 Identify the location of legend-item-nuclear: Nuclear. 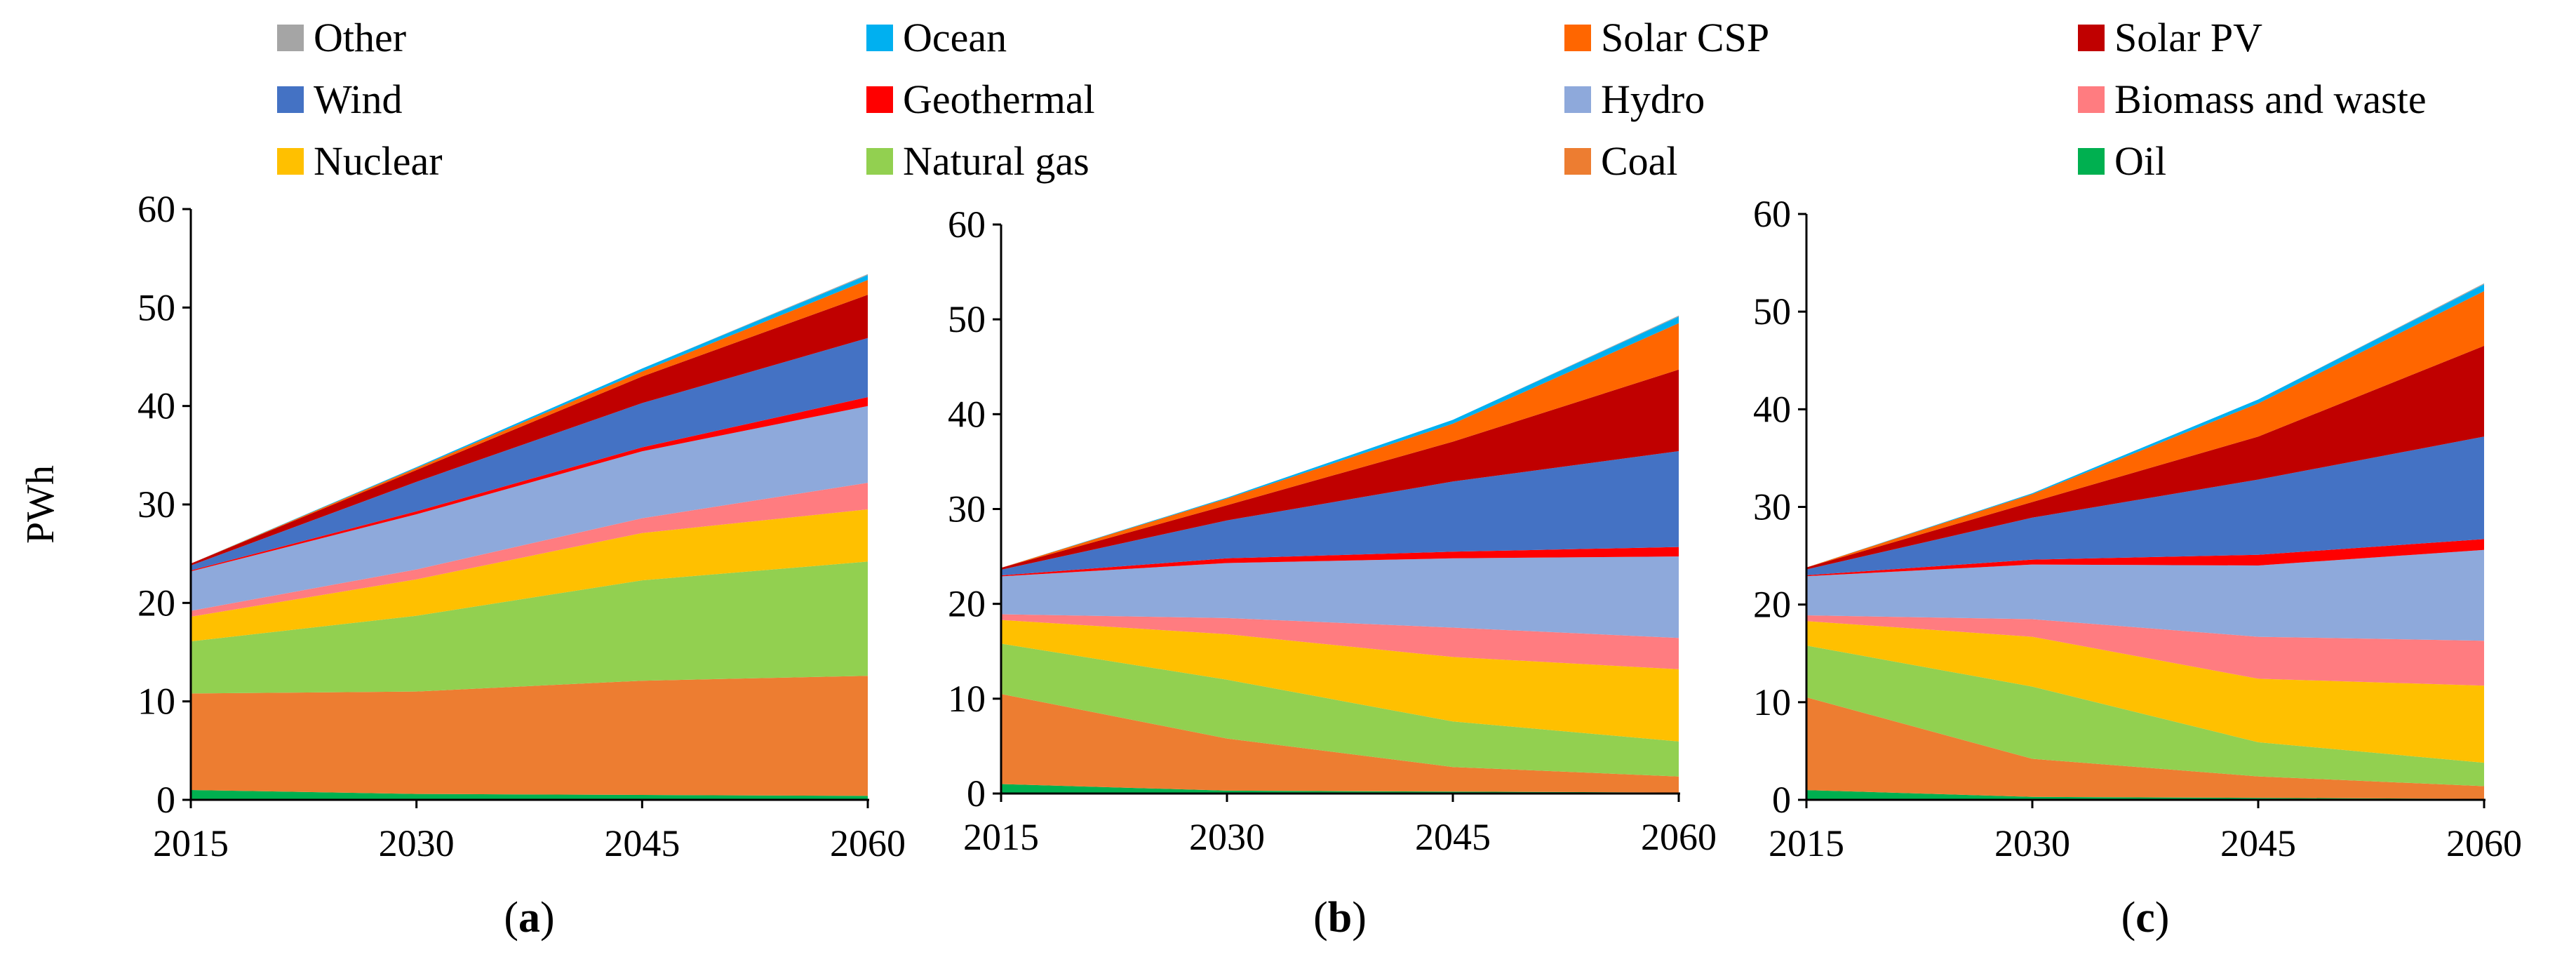
(360, 161).